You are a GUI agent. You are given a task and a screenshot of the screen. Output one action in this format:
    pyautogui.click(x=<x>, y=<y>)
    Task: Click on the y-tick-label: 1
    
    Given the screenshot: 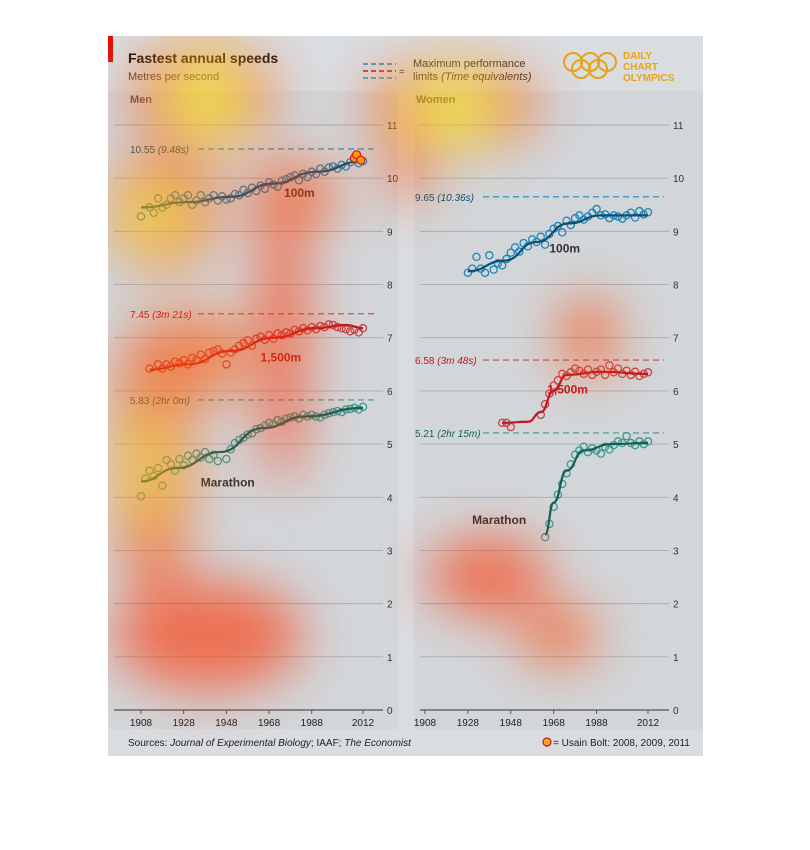 What is the action you would take?
    pyautogui.click(x=390, y=658)
    